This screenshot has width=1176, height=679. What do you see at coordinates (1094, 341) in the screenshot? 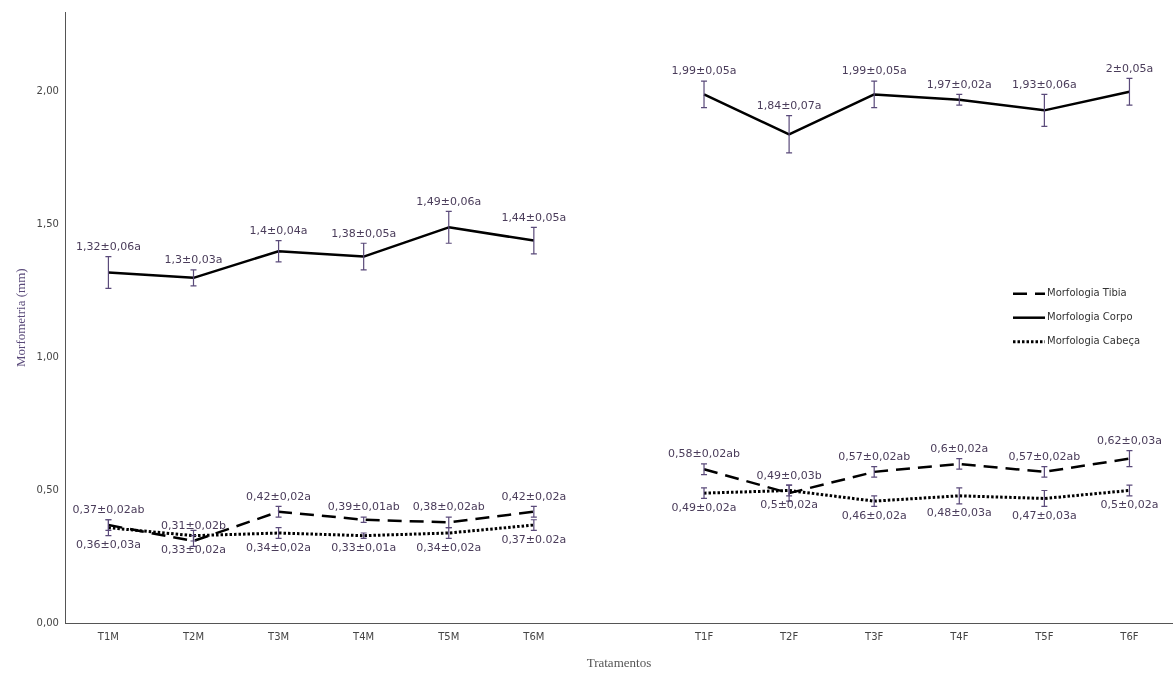
I see `legend-label: Morfologia Cabeça` at bounding box center [1094, 341].